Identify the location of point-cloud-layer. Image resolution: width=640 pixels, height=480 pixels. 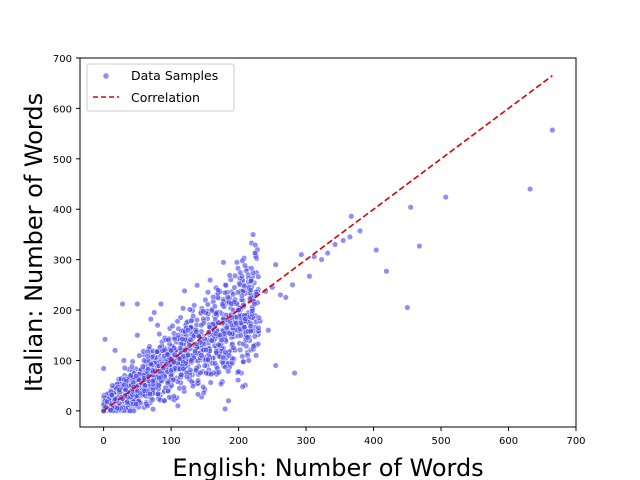
(181, 322).